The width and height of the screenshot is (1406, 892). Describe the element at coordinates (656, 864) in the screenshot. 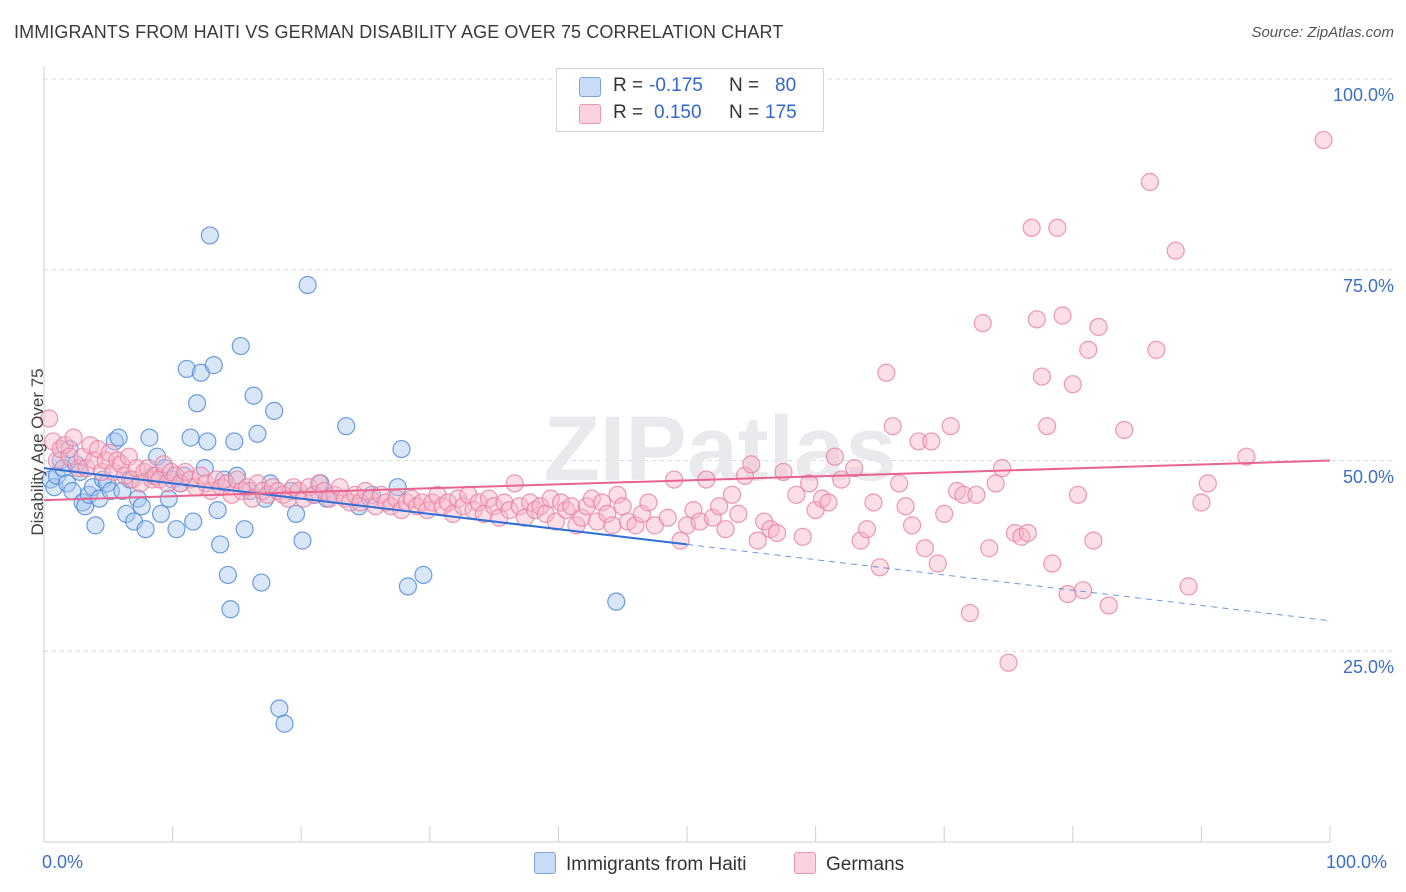

I see `bottom-legend-label-haiti: Immigrants from Haiti` at that location.